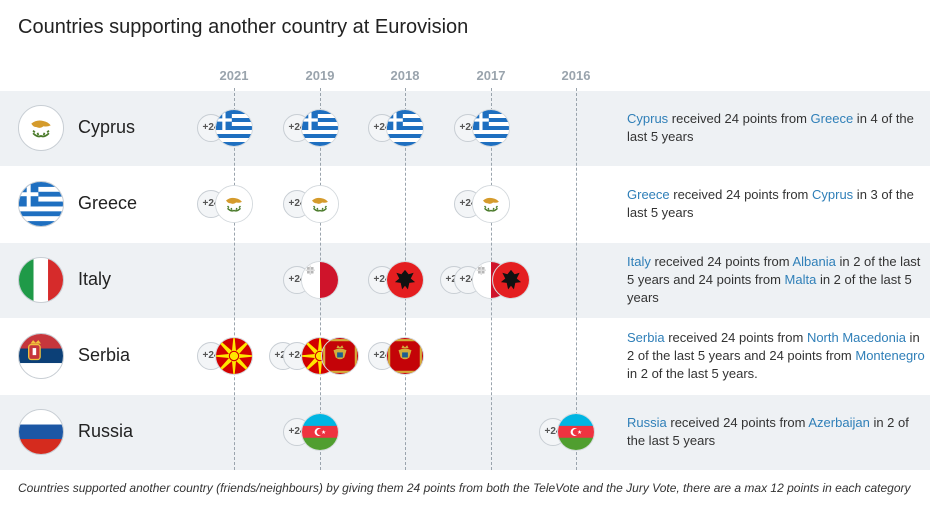 The height and width of the screenshot is (515, 930). What do you see at coordinates (576, 75) in the screenshot?
I see `year-label-2016: 2016` at bounding box center [576, 75].